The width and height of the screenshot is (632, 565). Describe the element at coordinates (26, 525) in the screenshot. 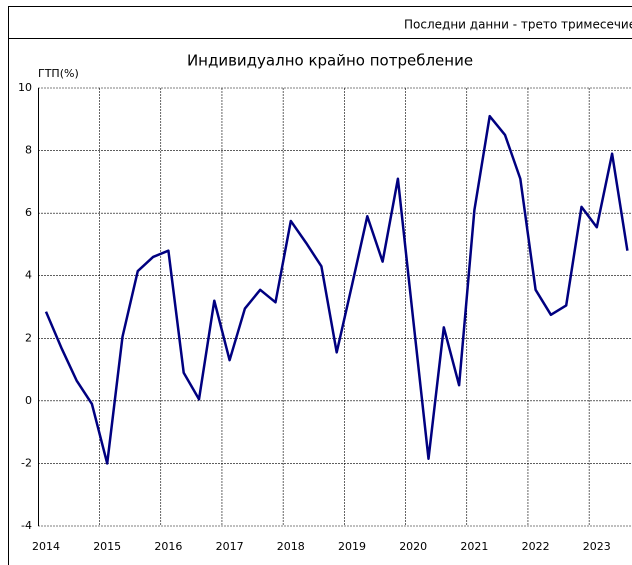

I see `y-tick-label: -4` at that location.